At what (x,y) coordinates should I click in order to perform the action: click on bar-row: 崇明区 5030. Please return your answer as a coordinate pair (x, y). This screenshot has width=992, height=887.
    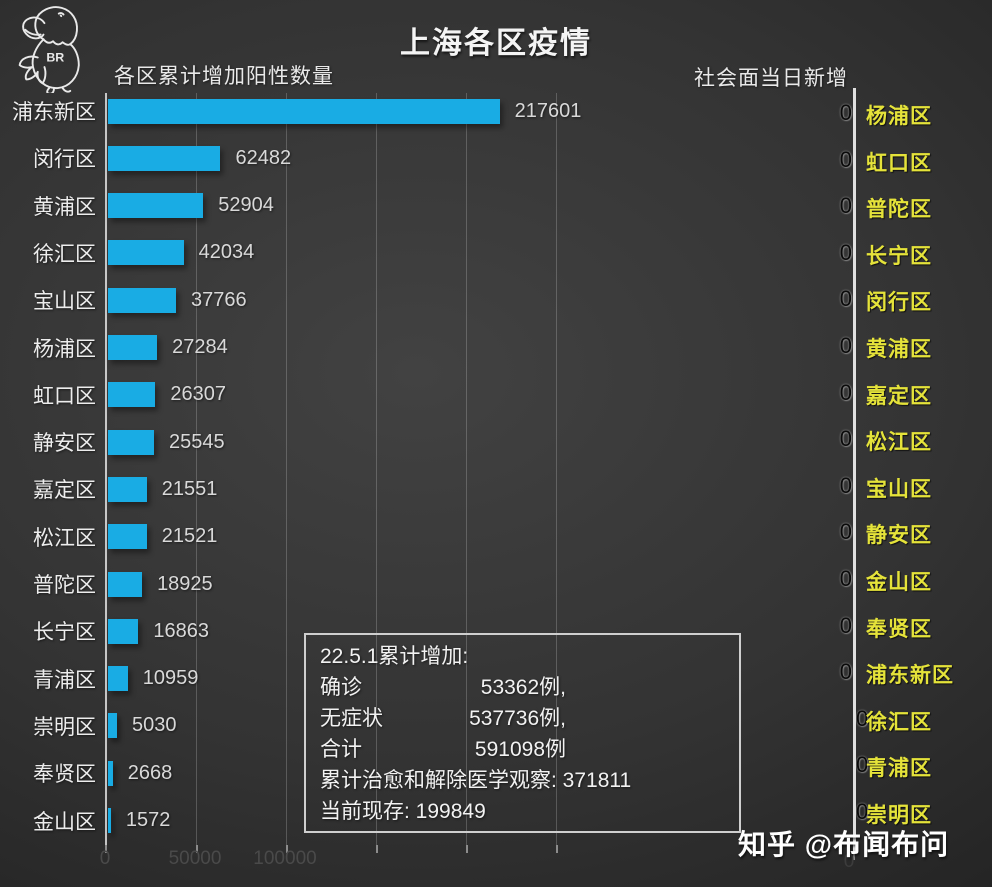
    Looking at the image, I should click on (390, 725).